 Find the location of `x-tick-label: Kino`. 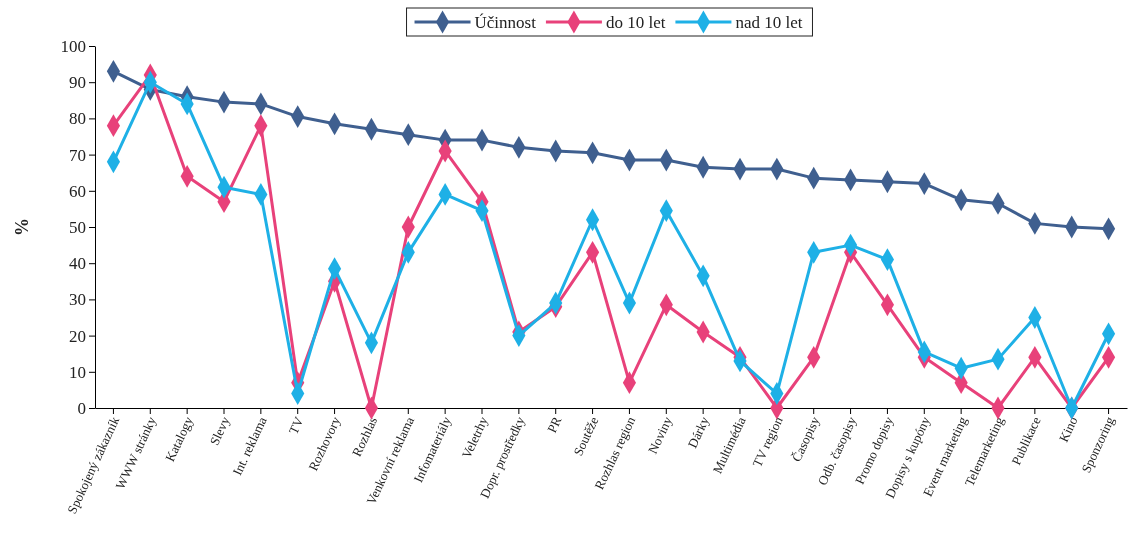

x-tick-label: Kino is located at coordinates (1068, 429).